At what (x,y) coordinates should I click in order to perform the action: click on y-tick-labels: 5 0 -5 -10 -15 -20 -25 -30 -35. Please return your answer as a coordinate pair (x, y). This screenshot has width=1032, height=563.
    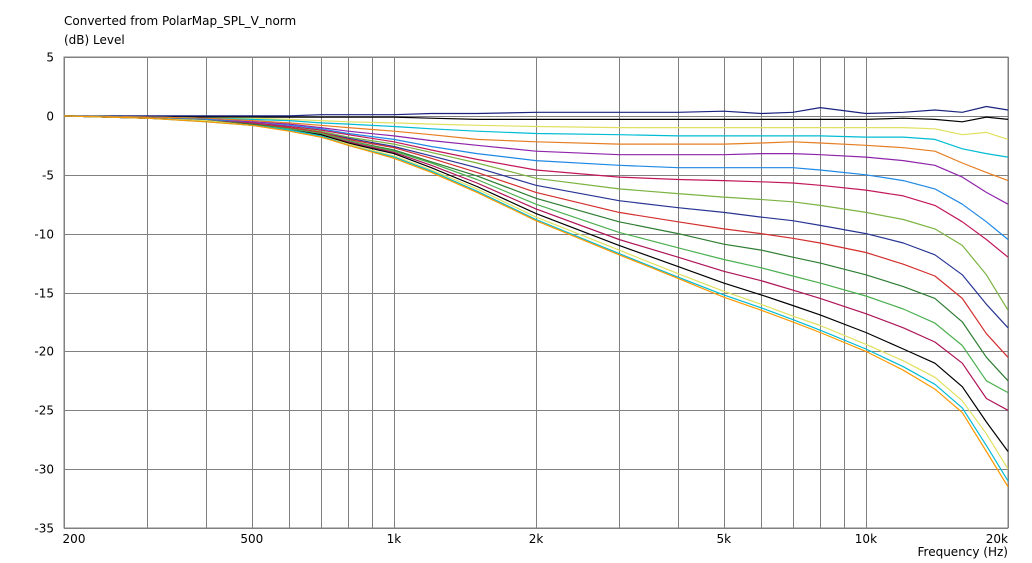
    Looking at the image, I should click on (44, 293).